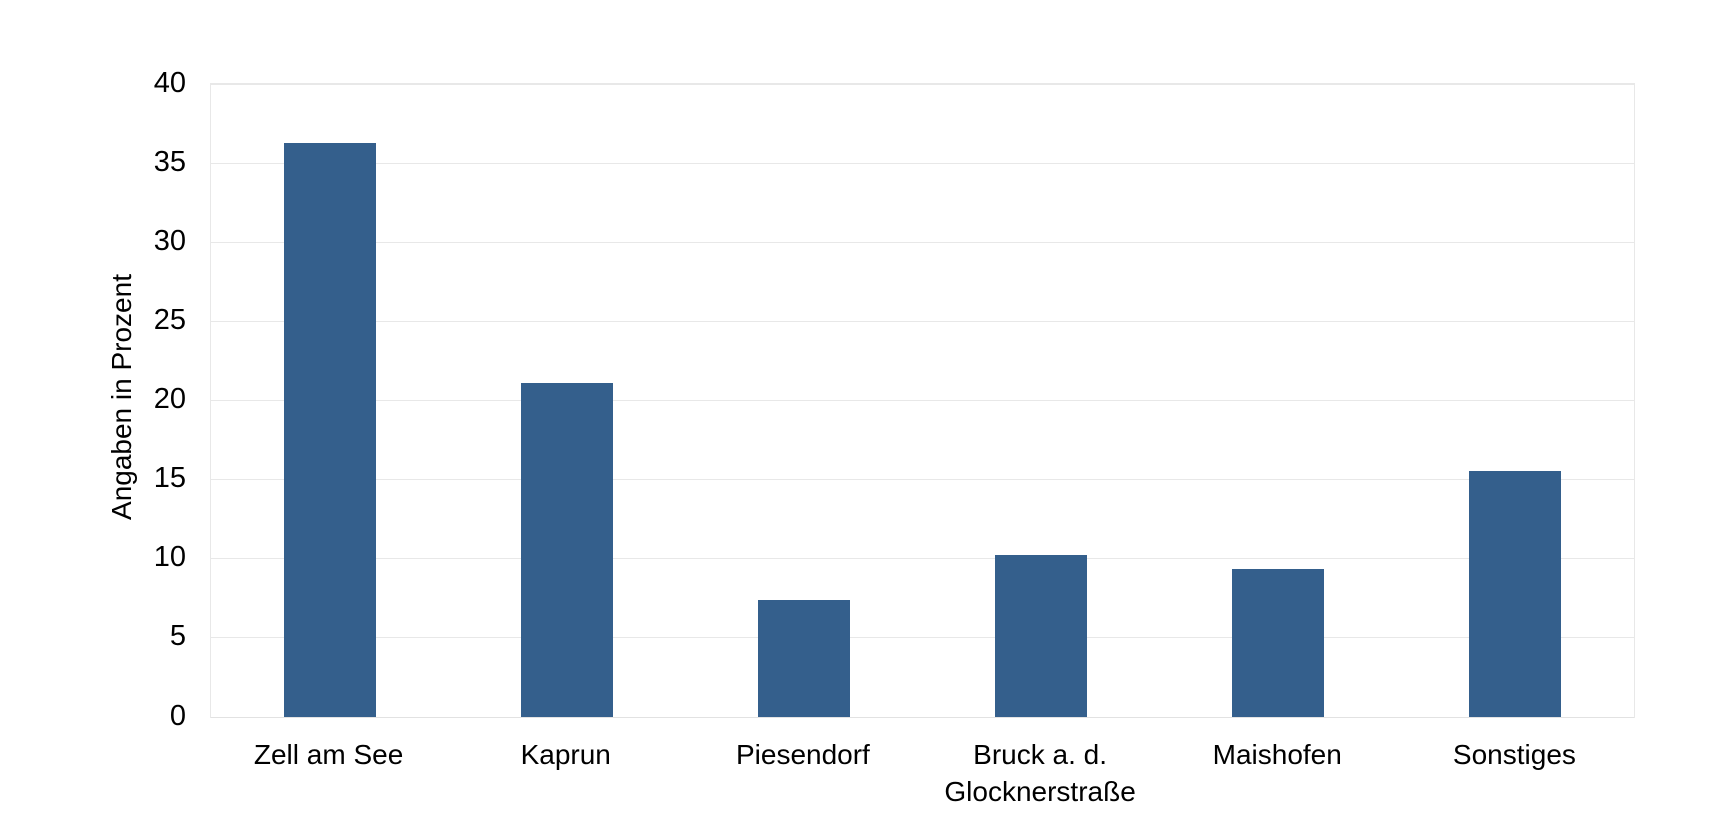  What do you see at coordinates (169, 478) in the screenshot?
I see `y-tick-label-15: 15` at bounding box center [169, 478].